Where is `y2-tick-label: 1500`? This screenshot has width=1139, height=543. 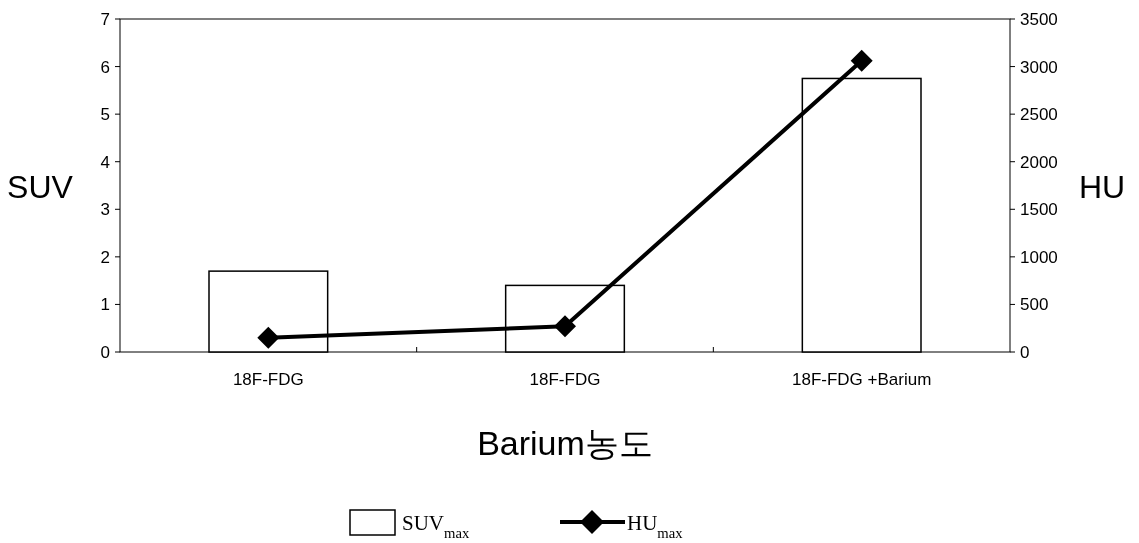
y2-tick-label: 1500 is located at coordinates (1039, 210).